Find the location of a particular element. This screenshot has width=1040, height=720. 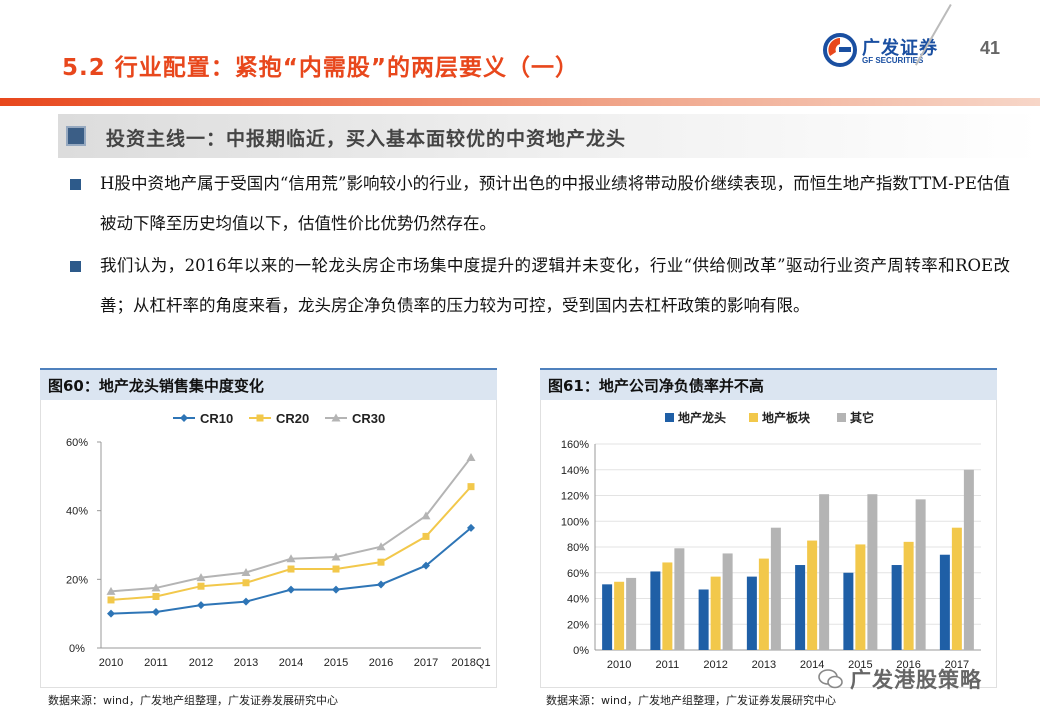

brand-logo: 广发证券 GF SECURITIES is located at coordinates (882, 50).